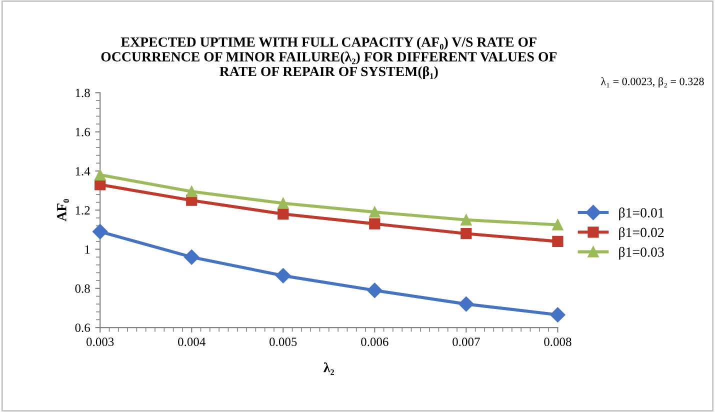  I want to click on x-tick-label: 0.007, so click(466, 342).